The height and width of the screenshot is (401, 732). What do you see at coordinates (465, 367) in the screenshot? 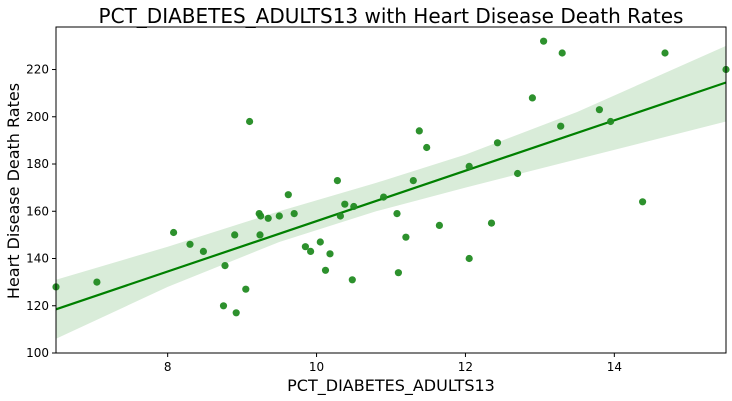
I see `x-tick-label-12: 12` at bounding box center [465, 367].